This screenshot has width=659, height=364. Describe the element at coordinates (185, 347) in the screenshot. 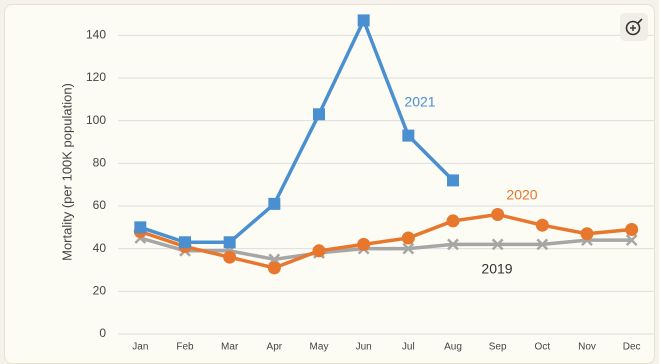

I see `x-tick-label: Feb` at that location.